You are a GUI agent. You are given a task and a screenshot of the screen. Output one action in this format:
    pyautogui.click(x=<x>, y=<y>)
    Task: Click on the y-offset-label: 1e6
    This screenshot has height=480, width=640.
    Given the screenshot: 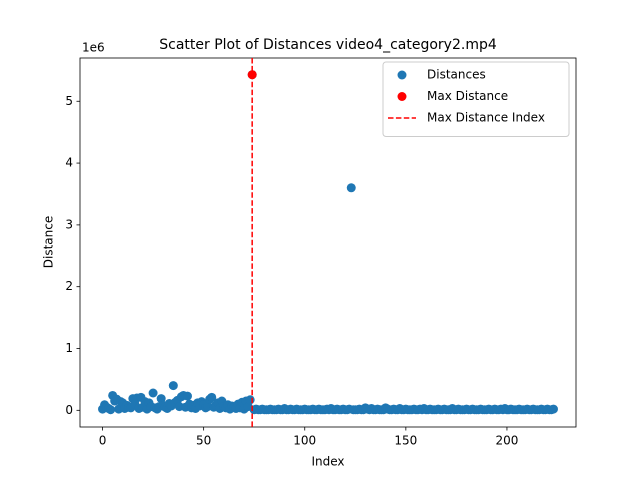 What is the action you would take?
    pyautogui.click(x=93, y=48)
    